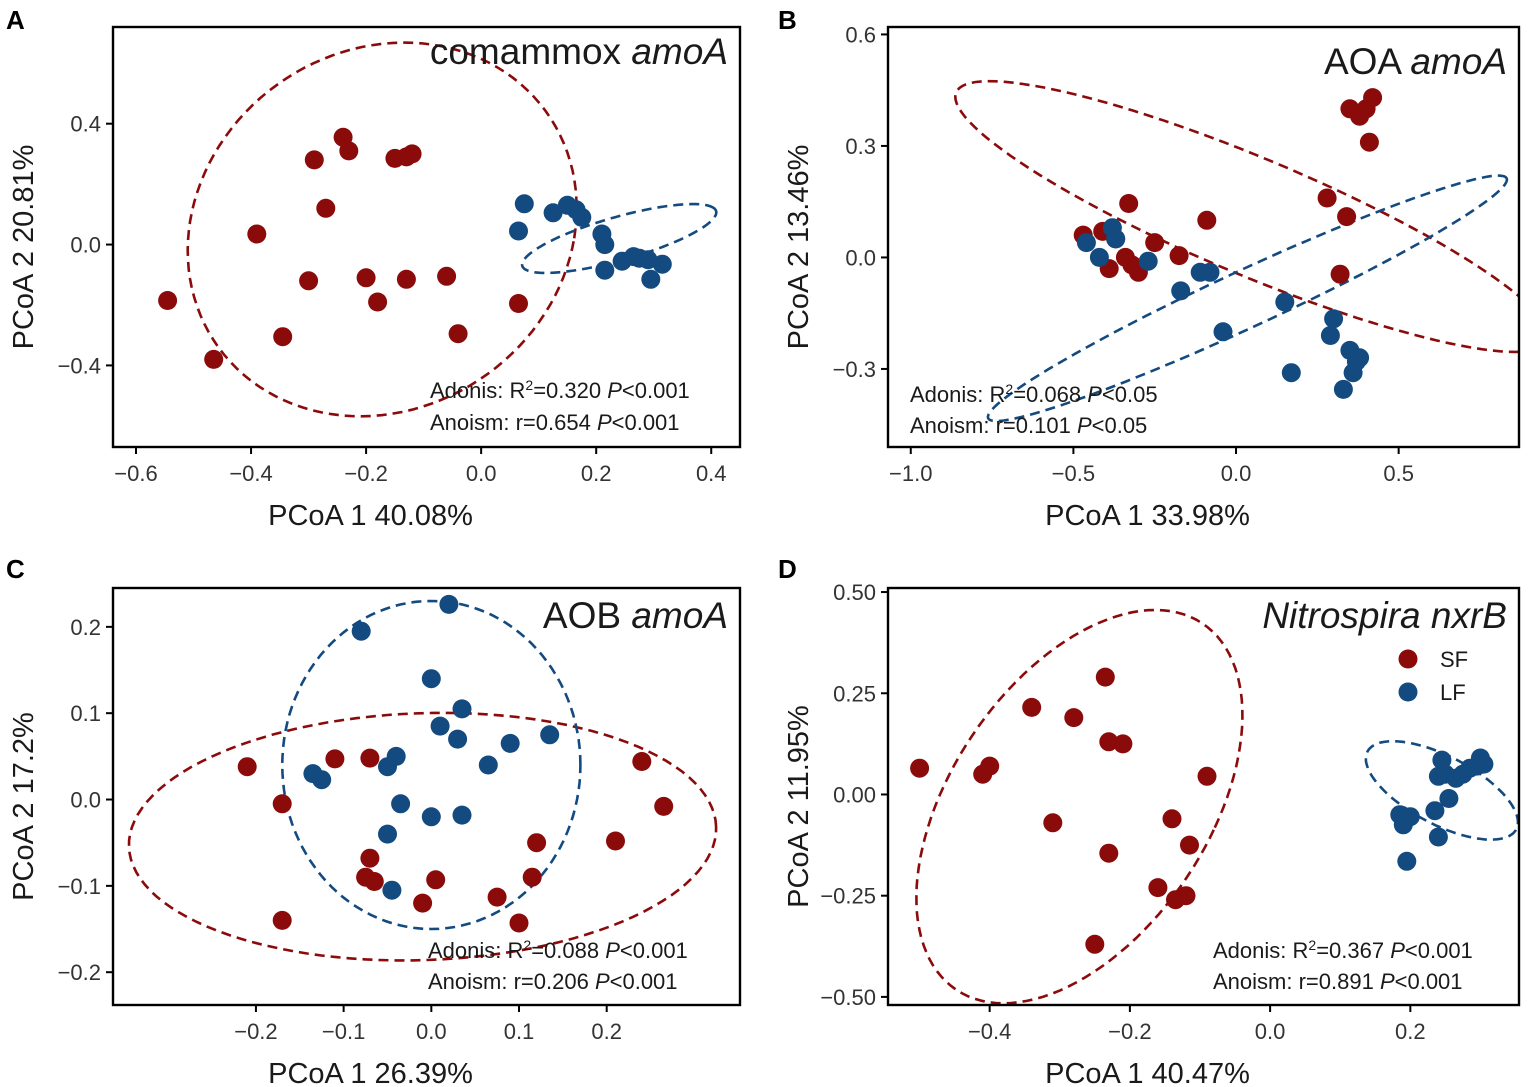 This screenshot has height=1087, width=1535. Describe the element at coordinates (15, 569) in the screenshot. I see `panel-label: C` at that location.